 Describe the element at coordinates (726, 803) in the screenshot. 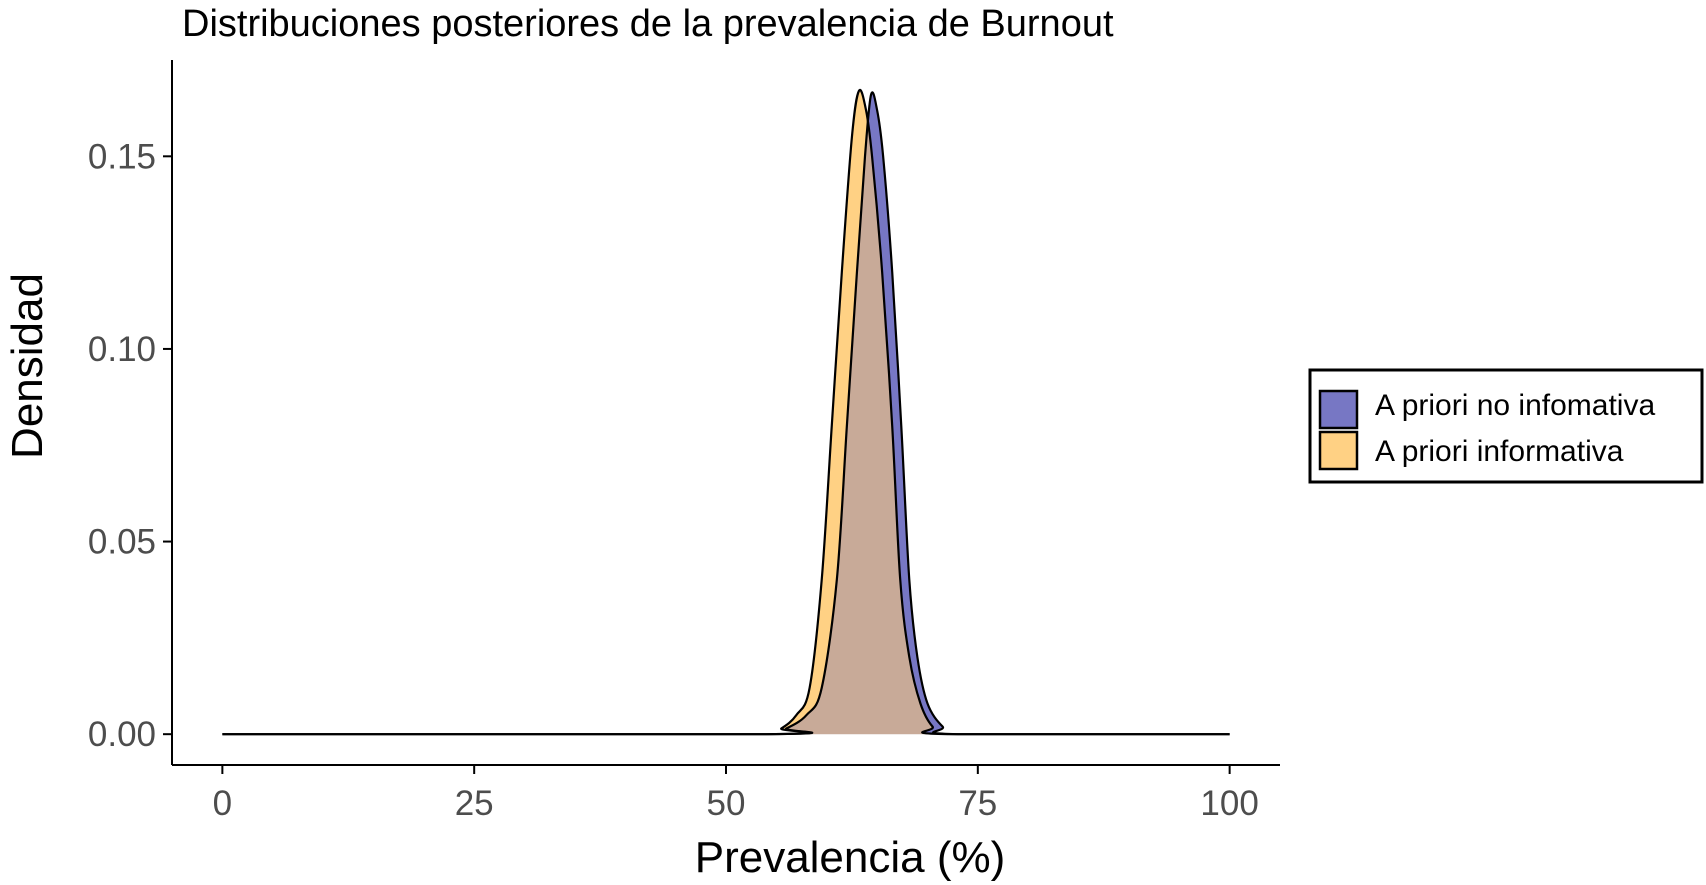

I see `x-tick-label: 50` at that location.